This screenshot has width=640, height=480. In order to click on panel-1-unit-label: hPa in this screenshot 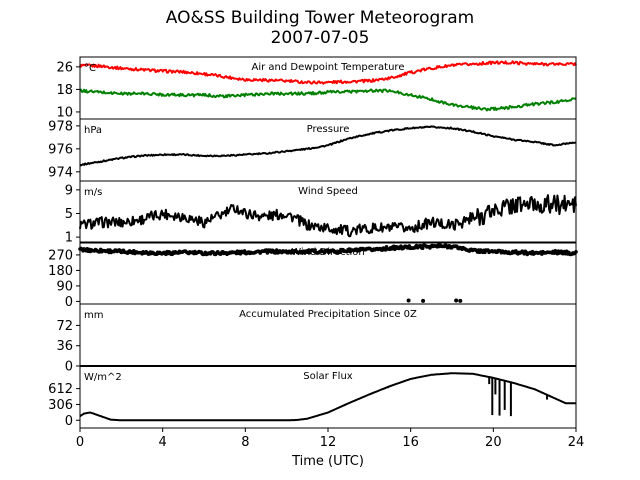, I will do `click(93, 130)`.